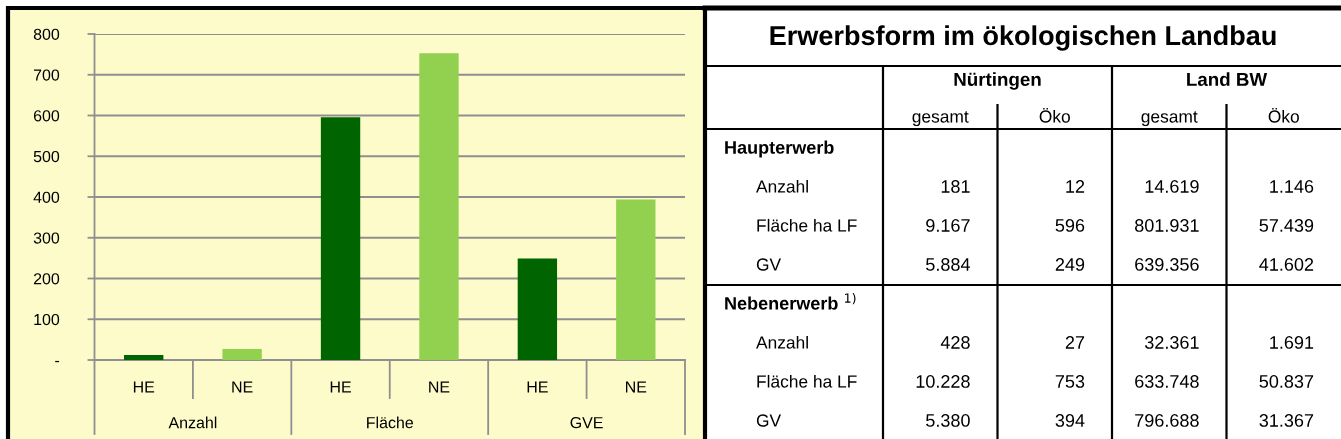 This screenshot has width=1341, height=439. I want to click on text: 5.380, so click(948, 420).